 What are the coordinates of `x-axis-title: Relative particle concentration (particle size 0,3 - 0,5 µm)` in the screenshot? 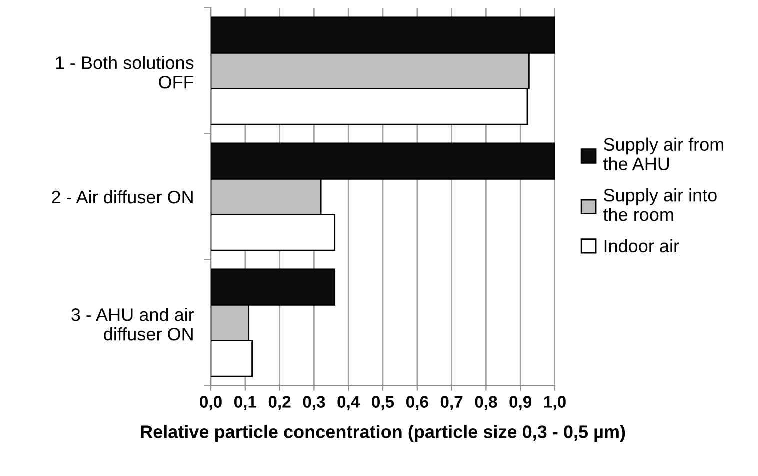 It's located at (383, 433).